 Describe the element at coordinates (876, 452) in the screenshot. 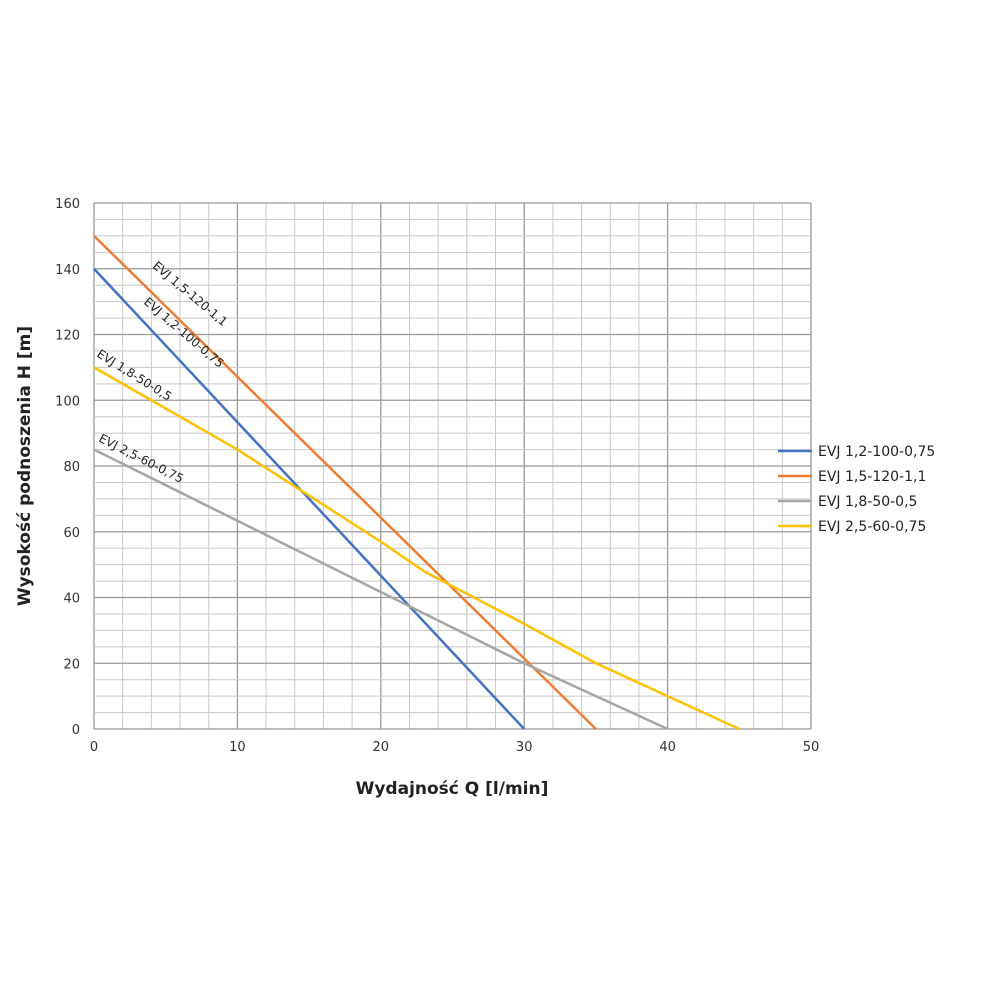

I see `legend-label: EVJ 1,2-100-0,75` at that location.